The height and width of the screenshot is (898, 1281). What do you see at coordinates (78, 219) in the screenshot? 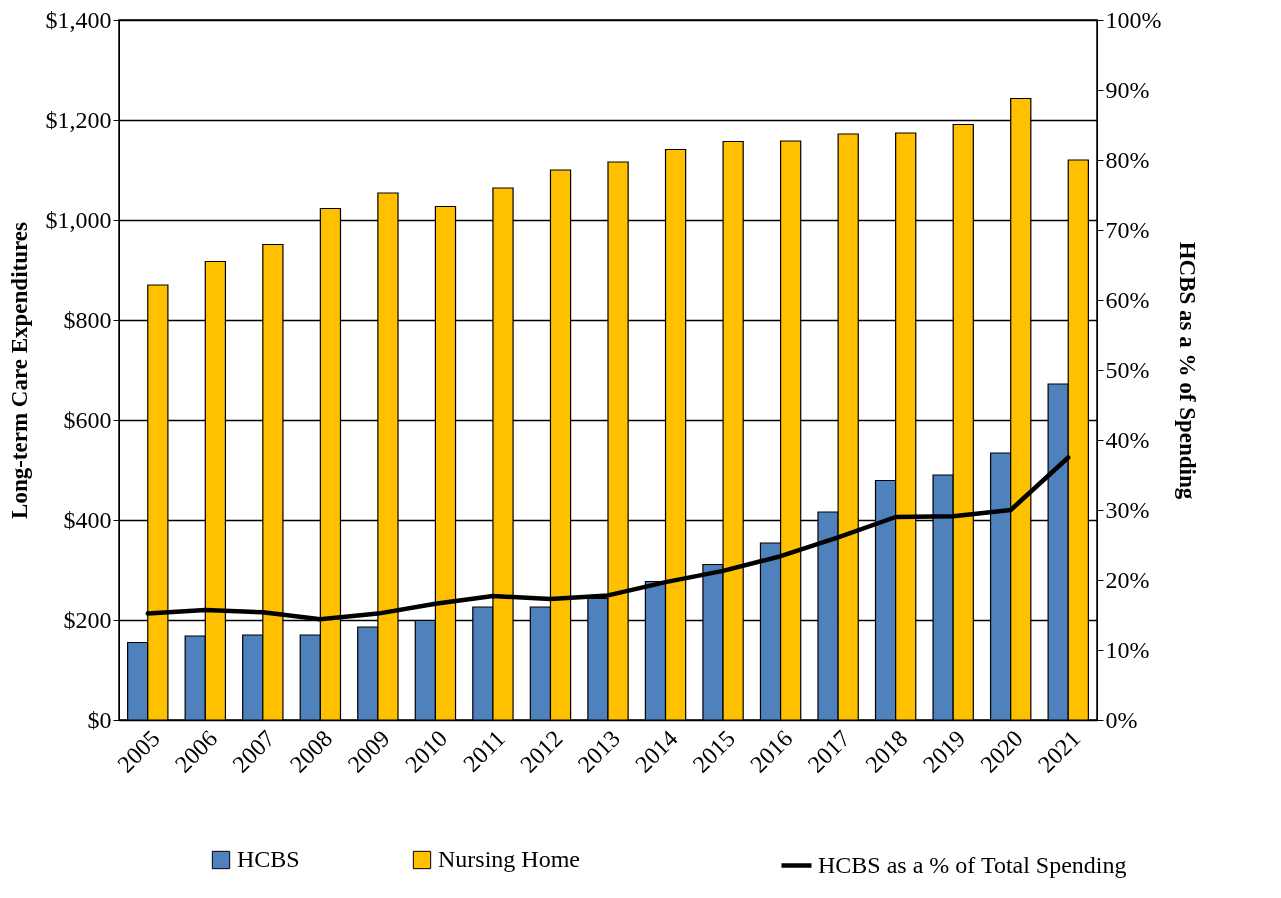
I see `y-tick-label: $1,000` at bounding box center [78, 219].